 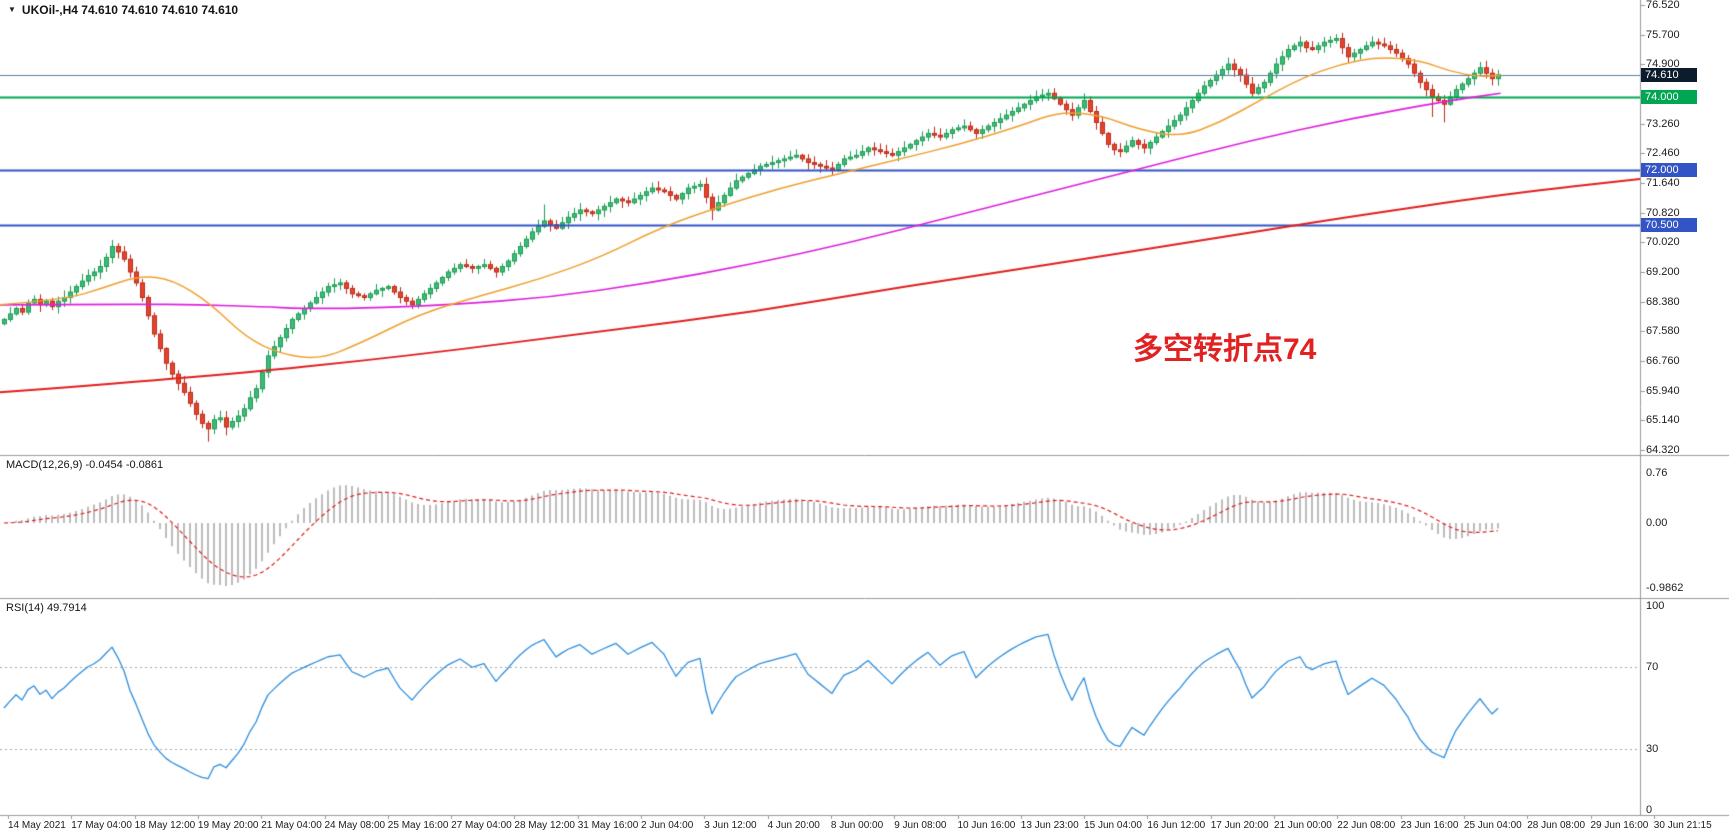 What do you see at coordinates (1239, 825) in the screenshot?
I see `time-axis-label: 17 Jun 20:00` at bounding box center [1239, 825].